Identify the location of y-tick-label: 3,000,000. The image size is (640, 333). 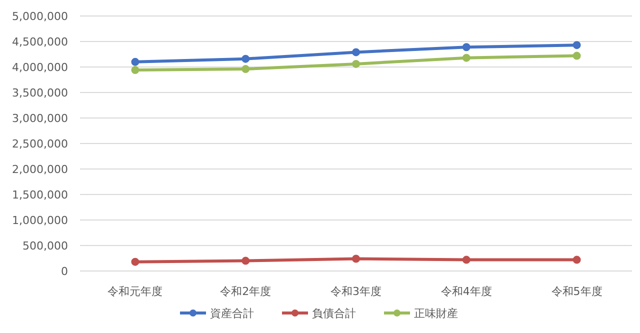
(40, 118).